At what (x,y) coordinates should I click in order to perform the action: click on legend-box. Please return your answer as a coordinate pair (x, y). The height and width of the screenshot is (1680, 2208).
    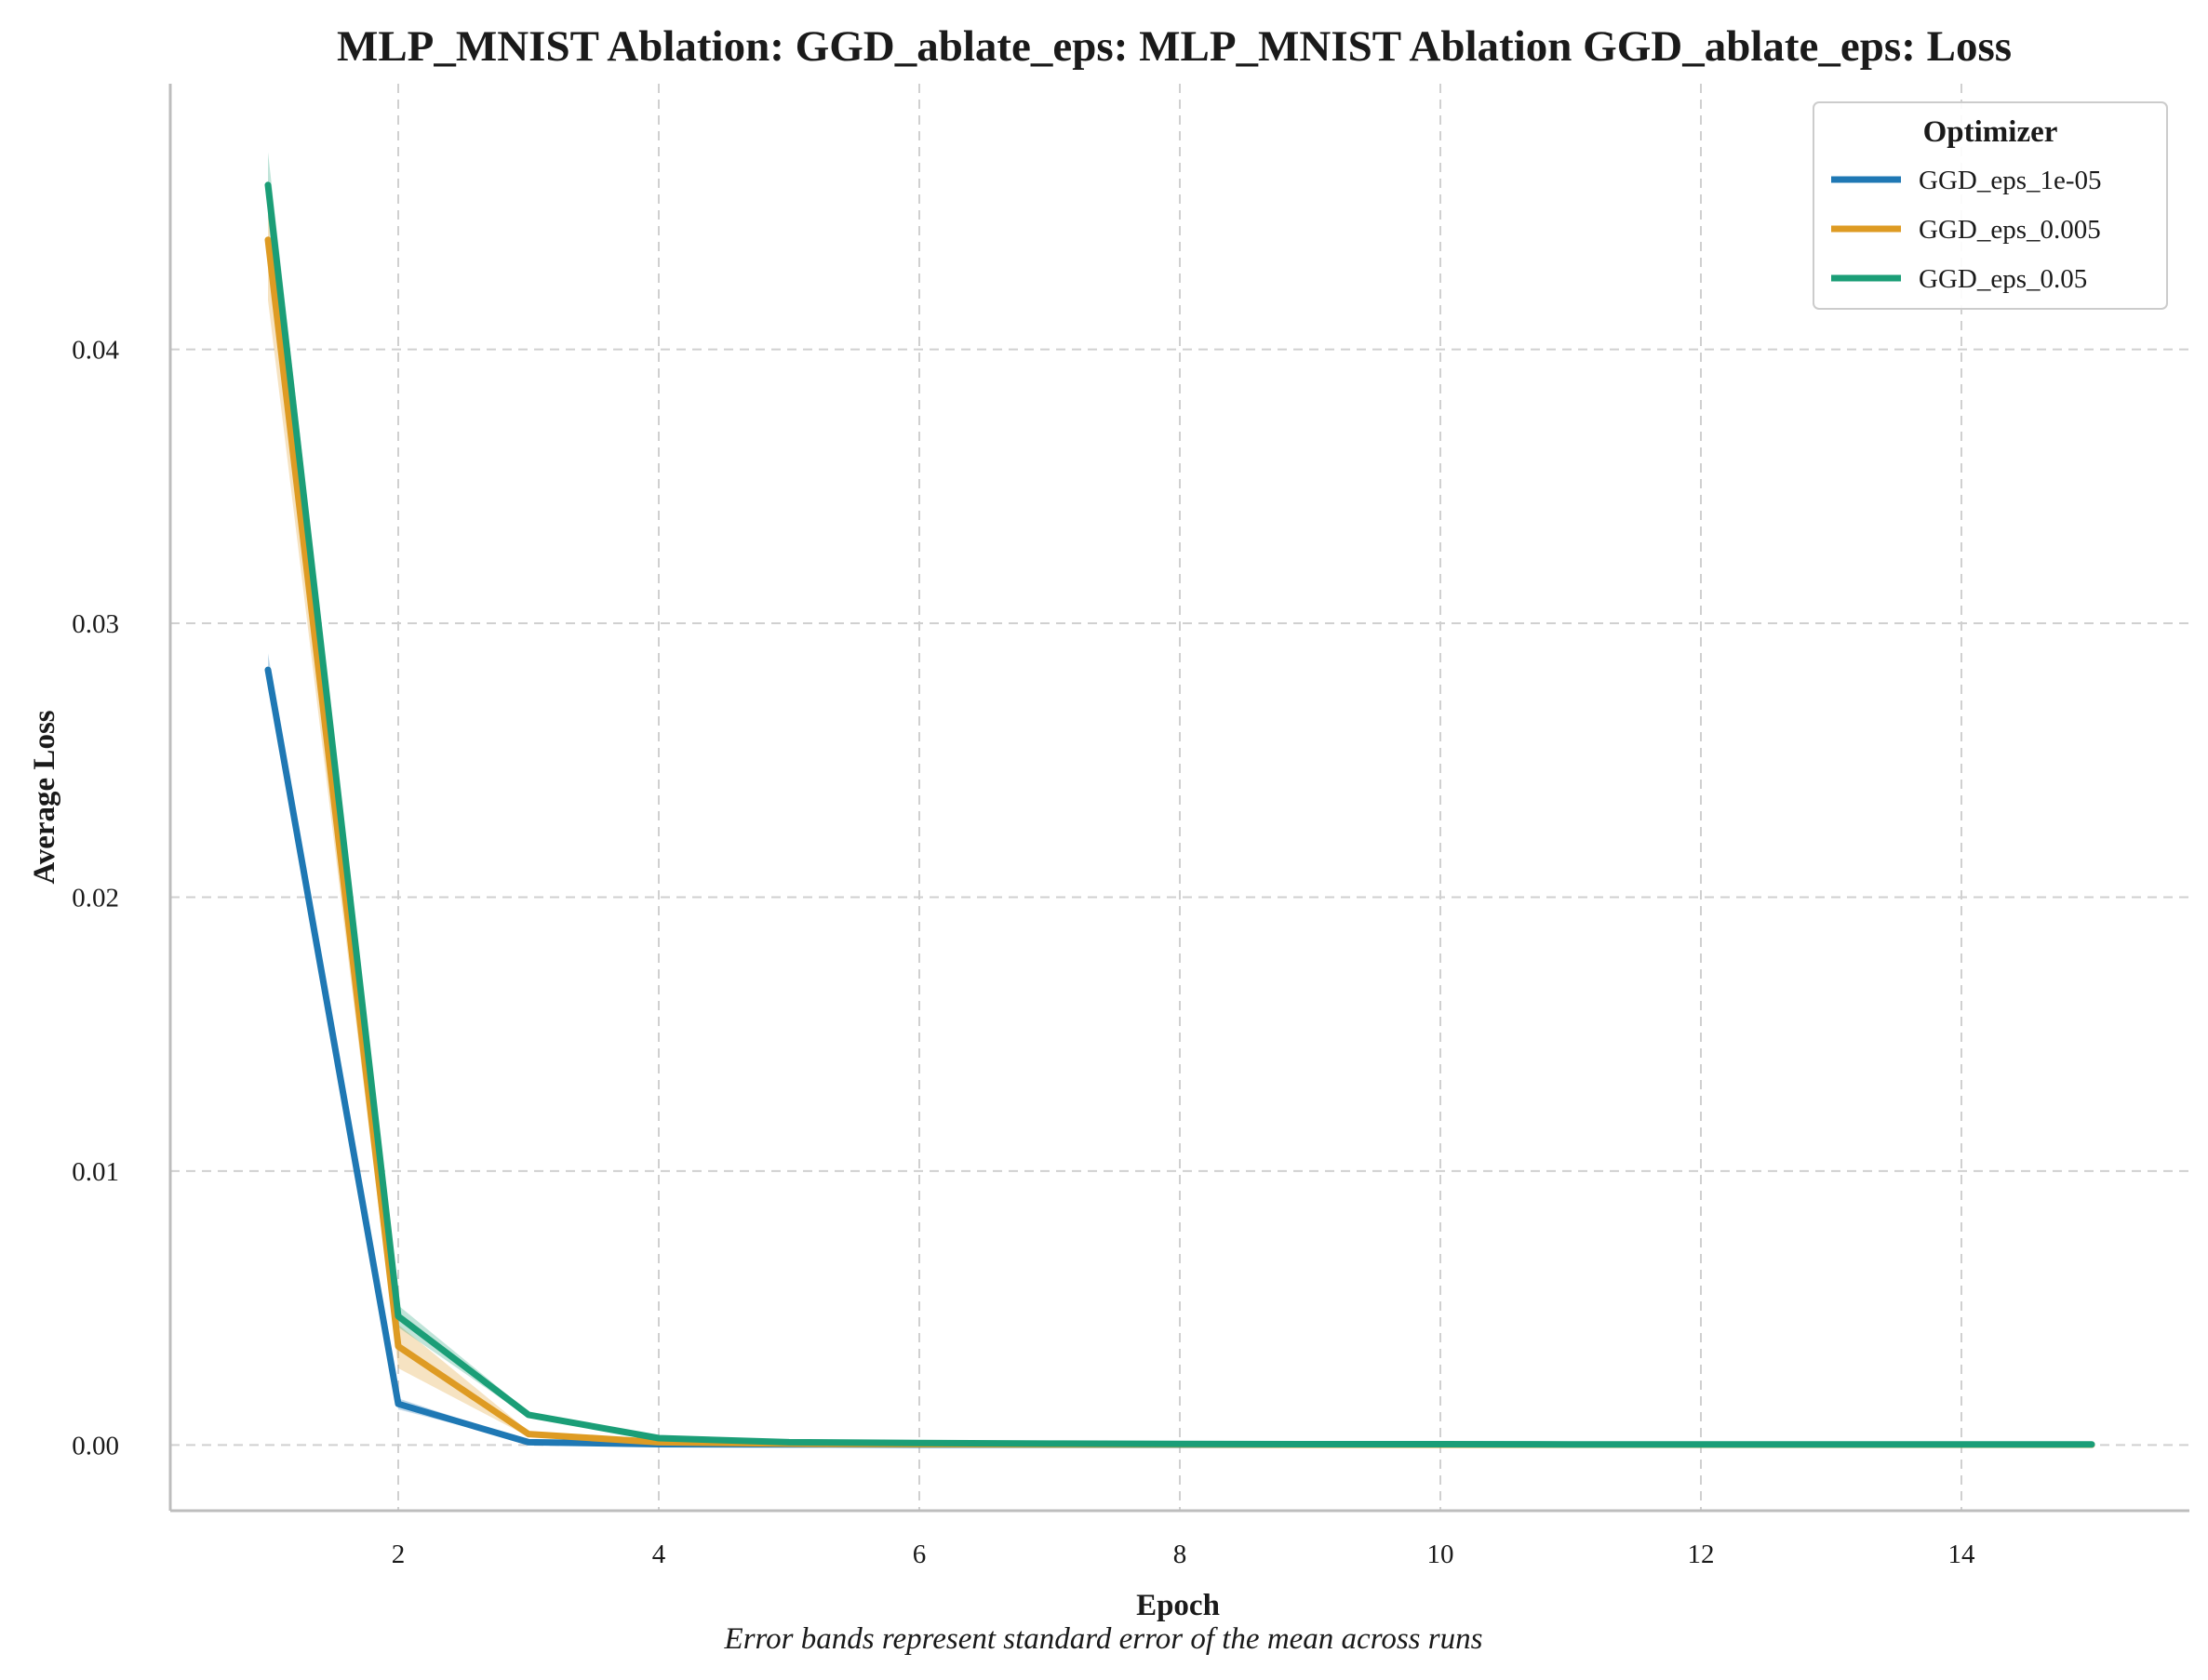
    Looking at the image, I should click on (1990, 205).